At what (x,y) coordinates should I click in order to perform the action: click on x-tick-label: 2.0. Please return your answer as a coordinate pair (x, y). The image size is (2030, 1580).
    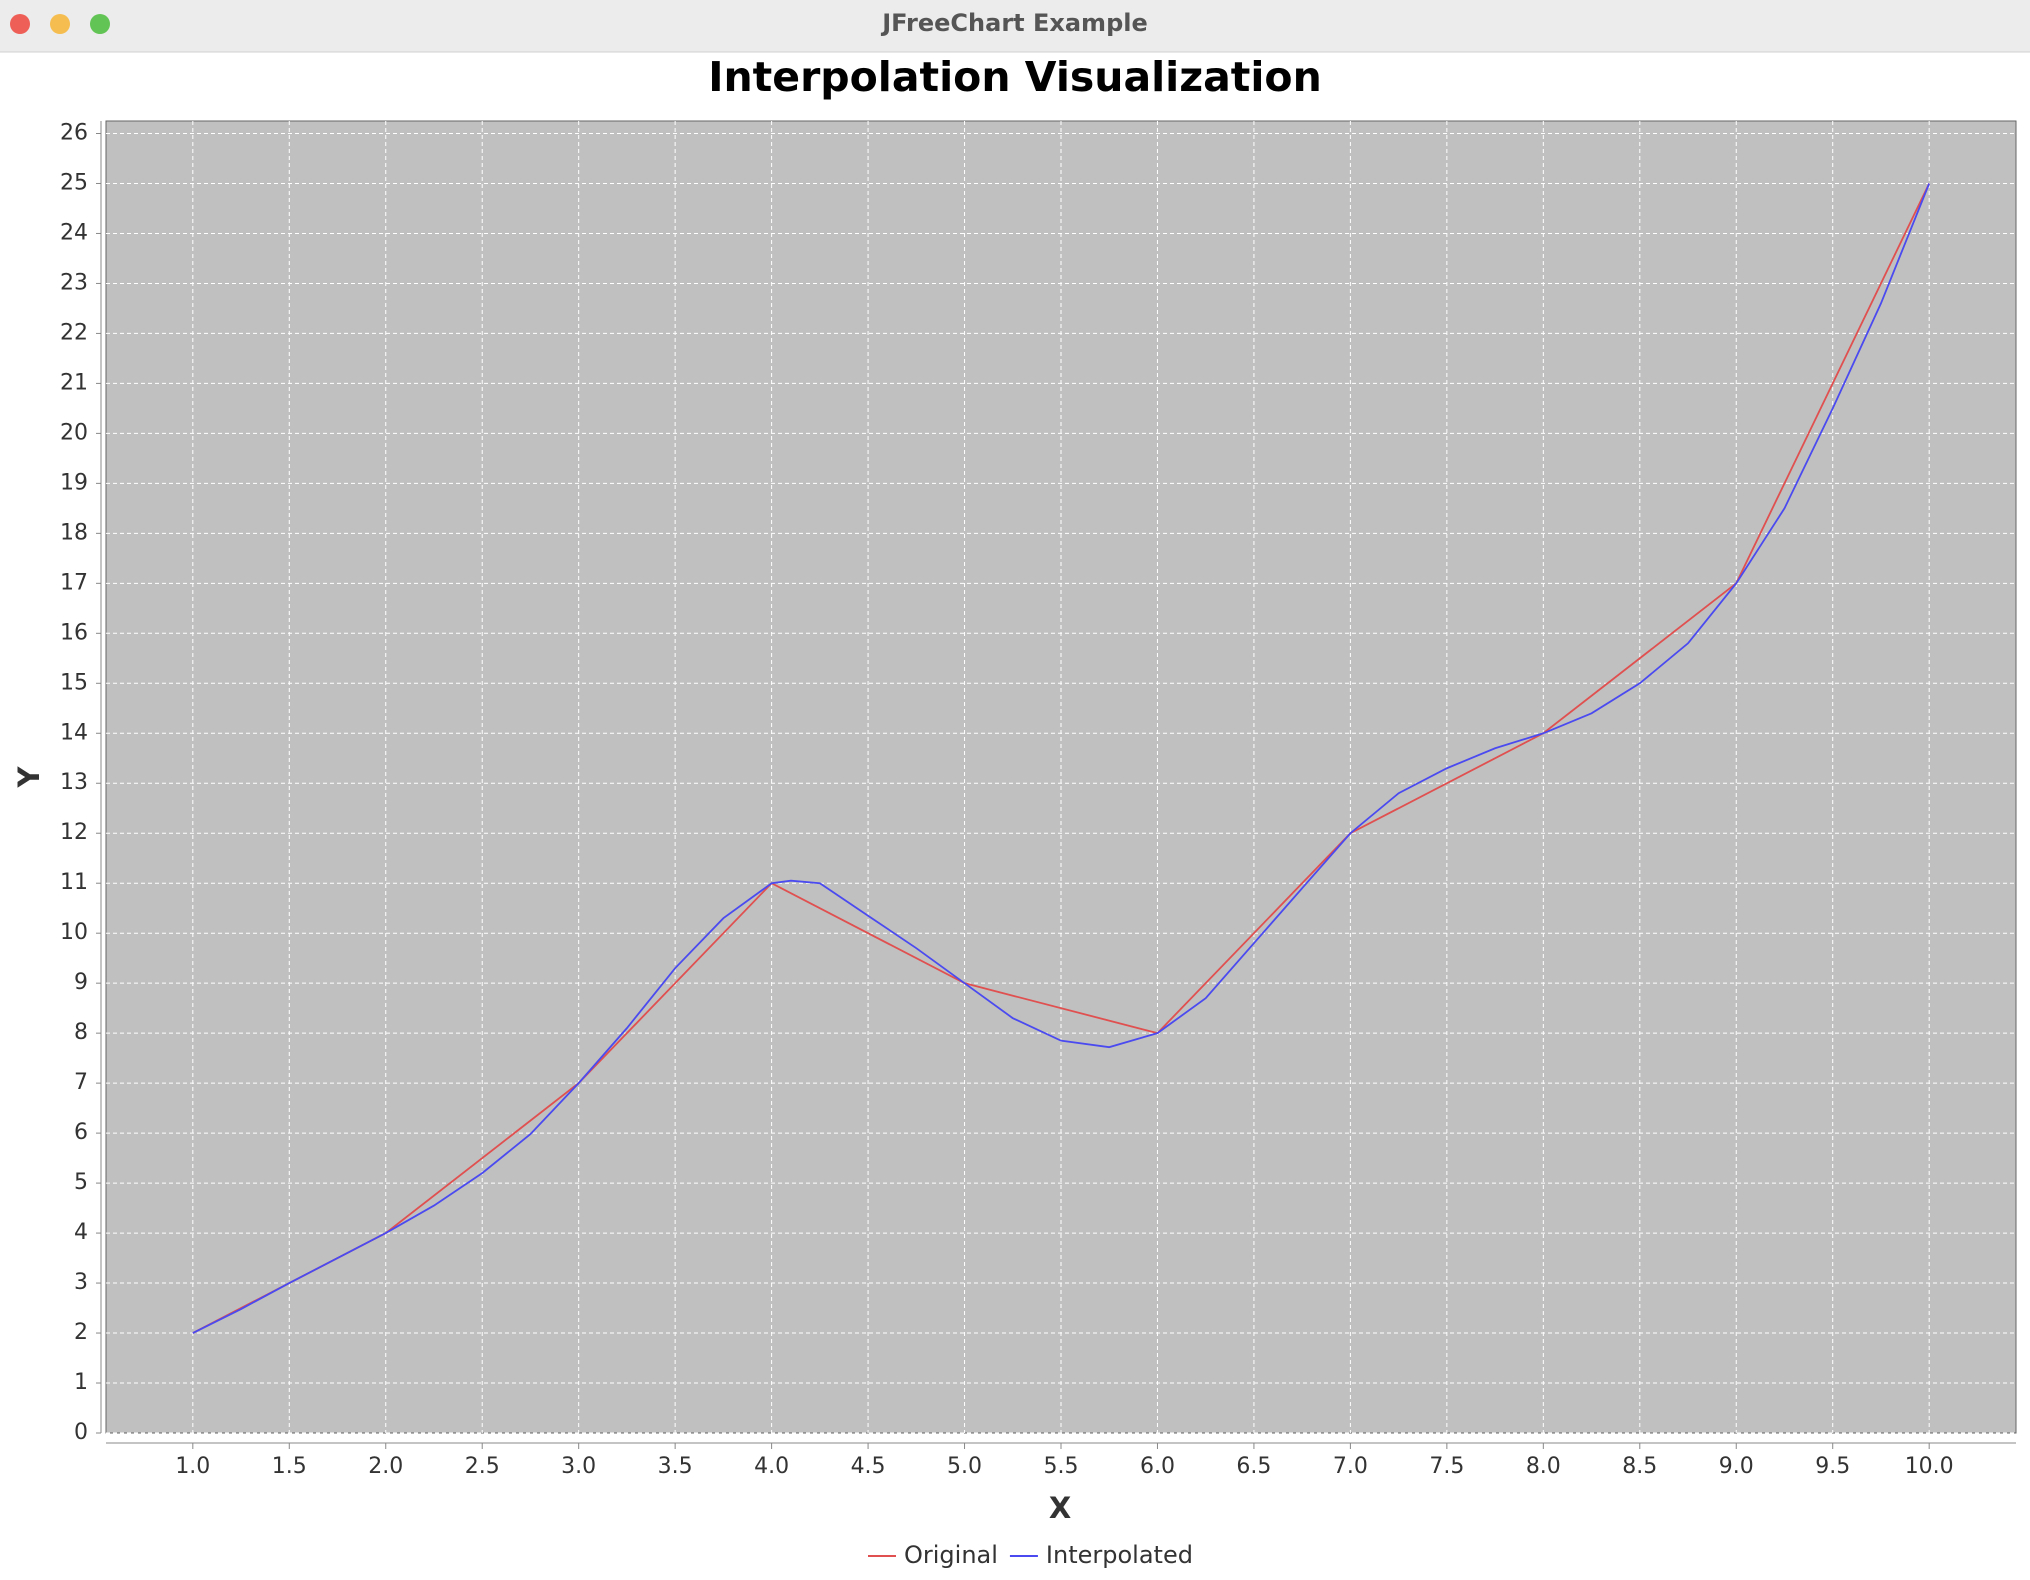
    Looking at the image, I should click on (385, 1466).